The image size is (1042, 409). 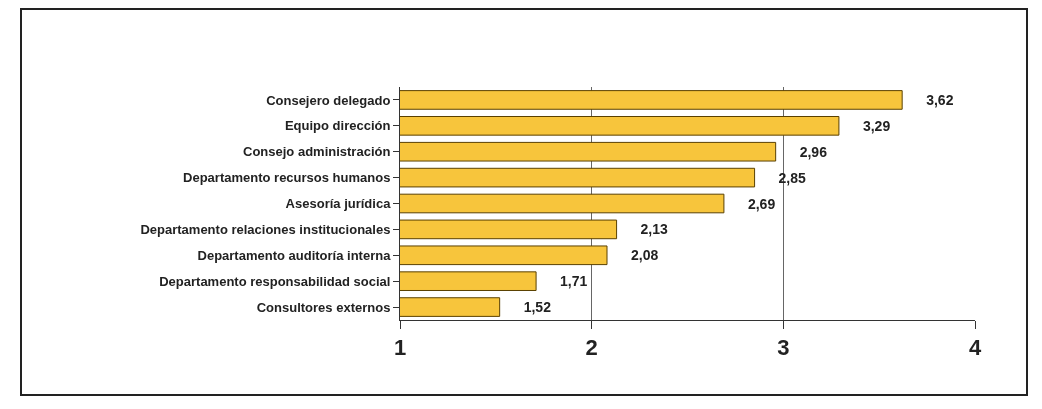 What do you see at coordinates (294, 255) in the screenshot?
I see `y-tick-label: Departamento auditoría interna` at bounding box center [294, 255].